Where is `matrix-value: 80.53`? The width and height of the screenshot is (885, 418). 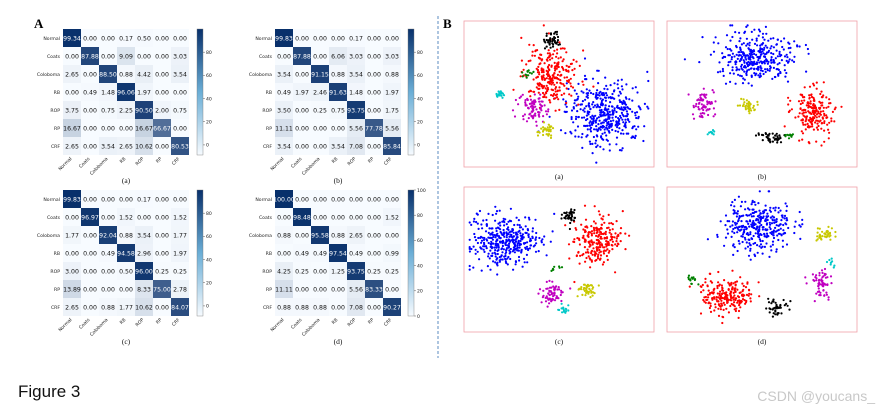 matrix-value: 80.53 is located at coordinates (180, 147).